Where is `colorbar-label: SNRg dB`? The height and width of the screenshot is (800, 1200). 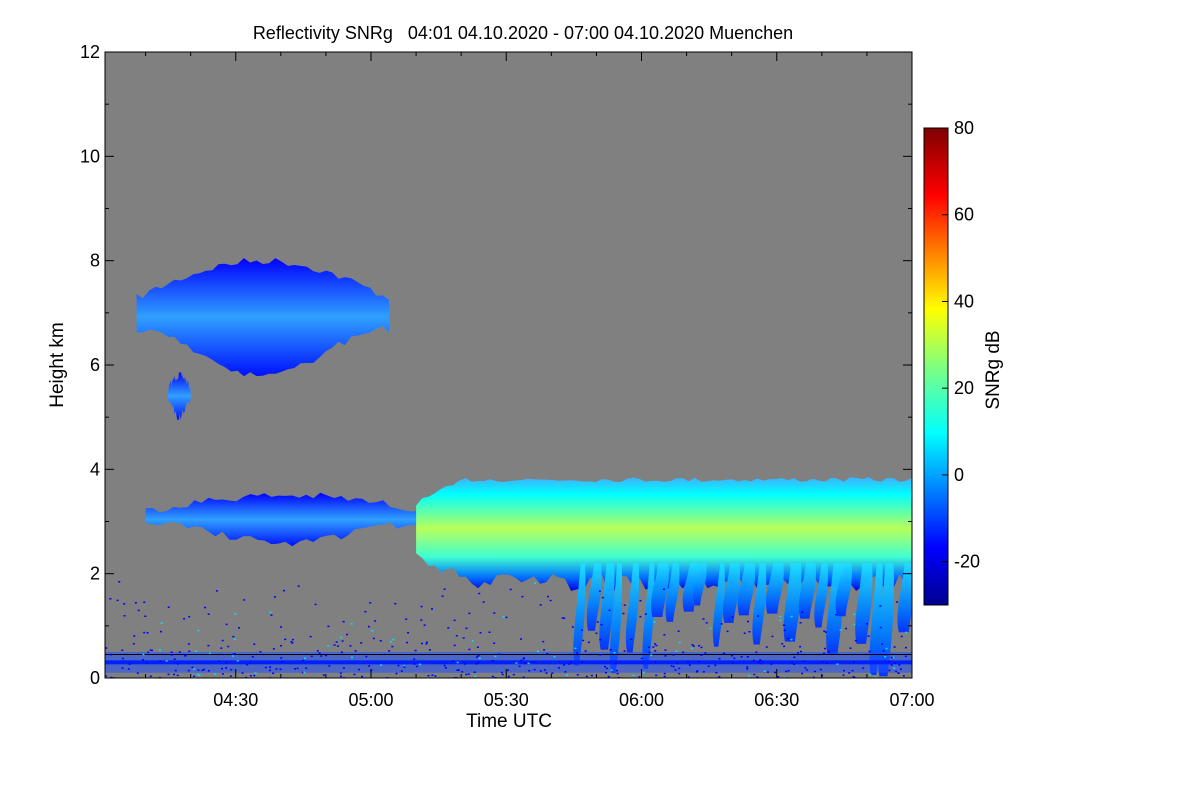 colorbar-label: SNRg dB is located at coordinates (993, 369).